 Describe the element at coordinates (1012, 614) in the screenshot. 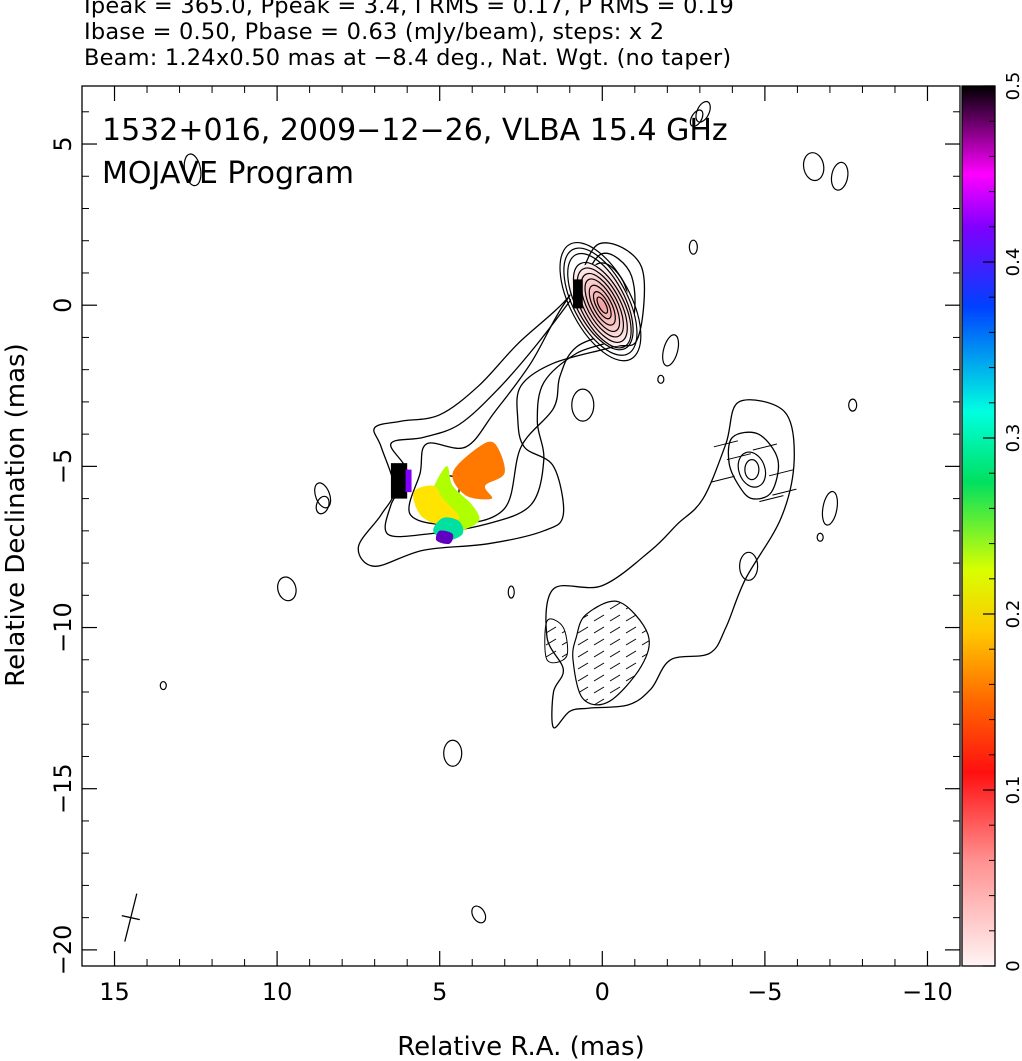

I see `colorbar-tick-label: 0.2` at that location.